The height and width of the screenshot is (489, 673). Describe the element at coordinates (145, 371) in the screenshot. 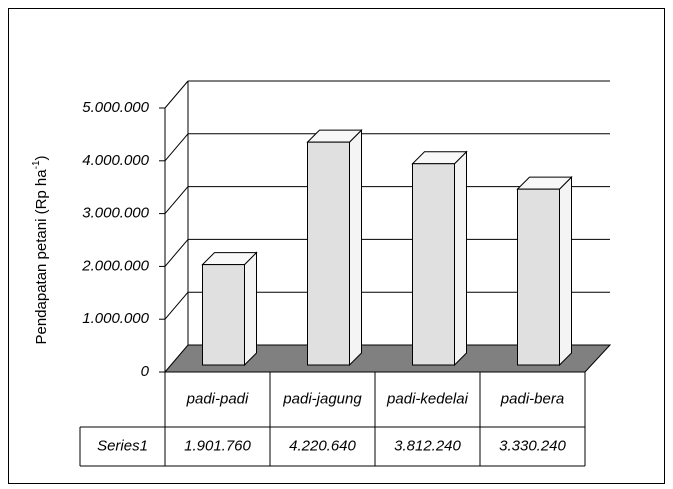

I see `y-tick-label: 0` at that location.